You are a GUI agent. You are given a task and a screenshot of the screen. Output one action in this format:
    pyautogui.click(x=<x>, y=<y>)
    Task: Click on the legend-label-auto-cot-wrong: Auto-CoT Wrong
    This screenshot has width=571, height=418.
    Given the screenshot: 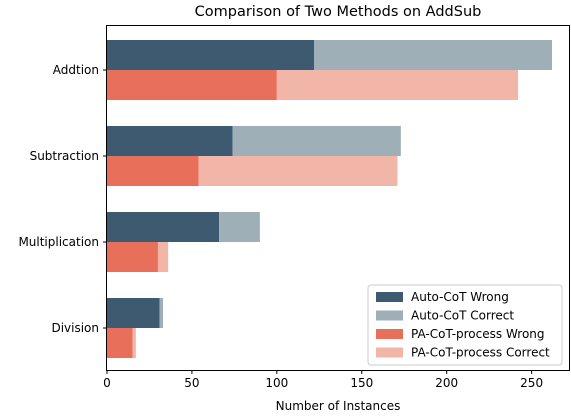 What is the action you would take?
    pyautogui.click(x=460, y=297)
    